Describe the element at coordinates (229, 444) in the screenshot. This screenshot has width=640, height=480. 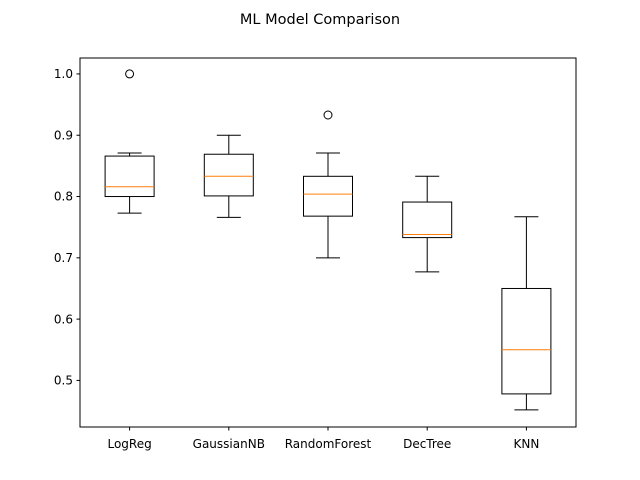
I see `x-tick-label: GaussianNB` at that location.